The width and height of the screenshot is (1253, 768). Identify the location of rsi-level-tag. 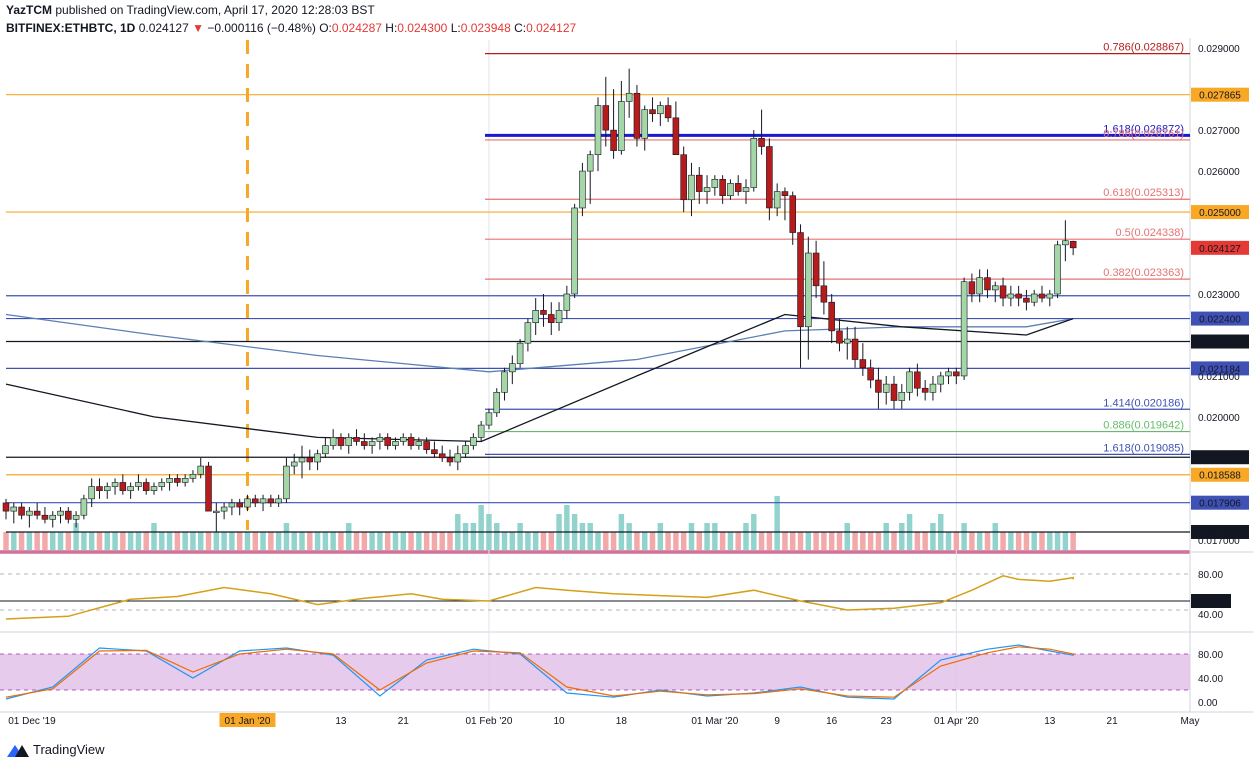
(1211, 601).